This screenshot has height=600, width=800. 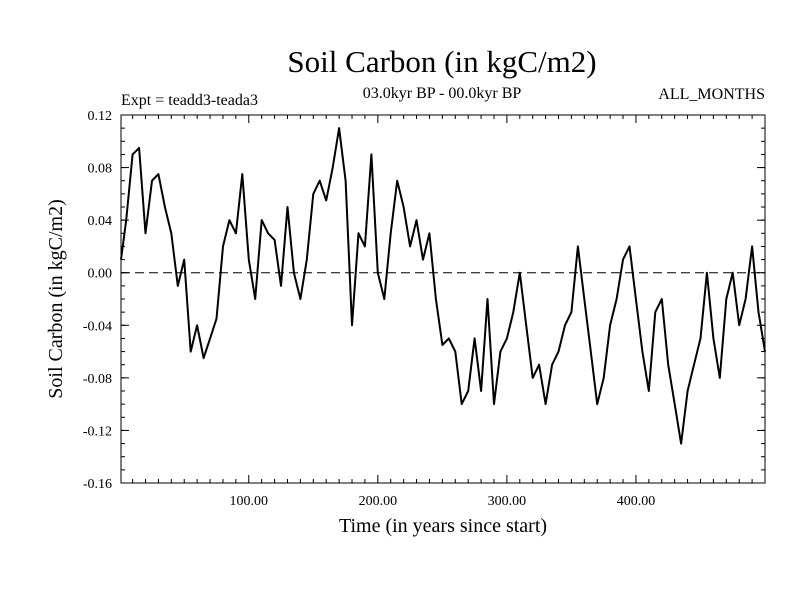 I want to click on y-tick-label: -0.04, so click(x=97, y=326).